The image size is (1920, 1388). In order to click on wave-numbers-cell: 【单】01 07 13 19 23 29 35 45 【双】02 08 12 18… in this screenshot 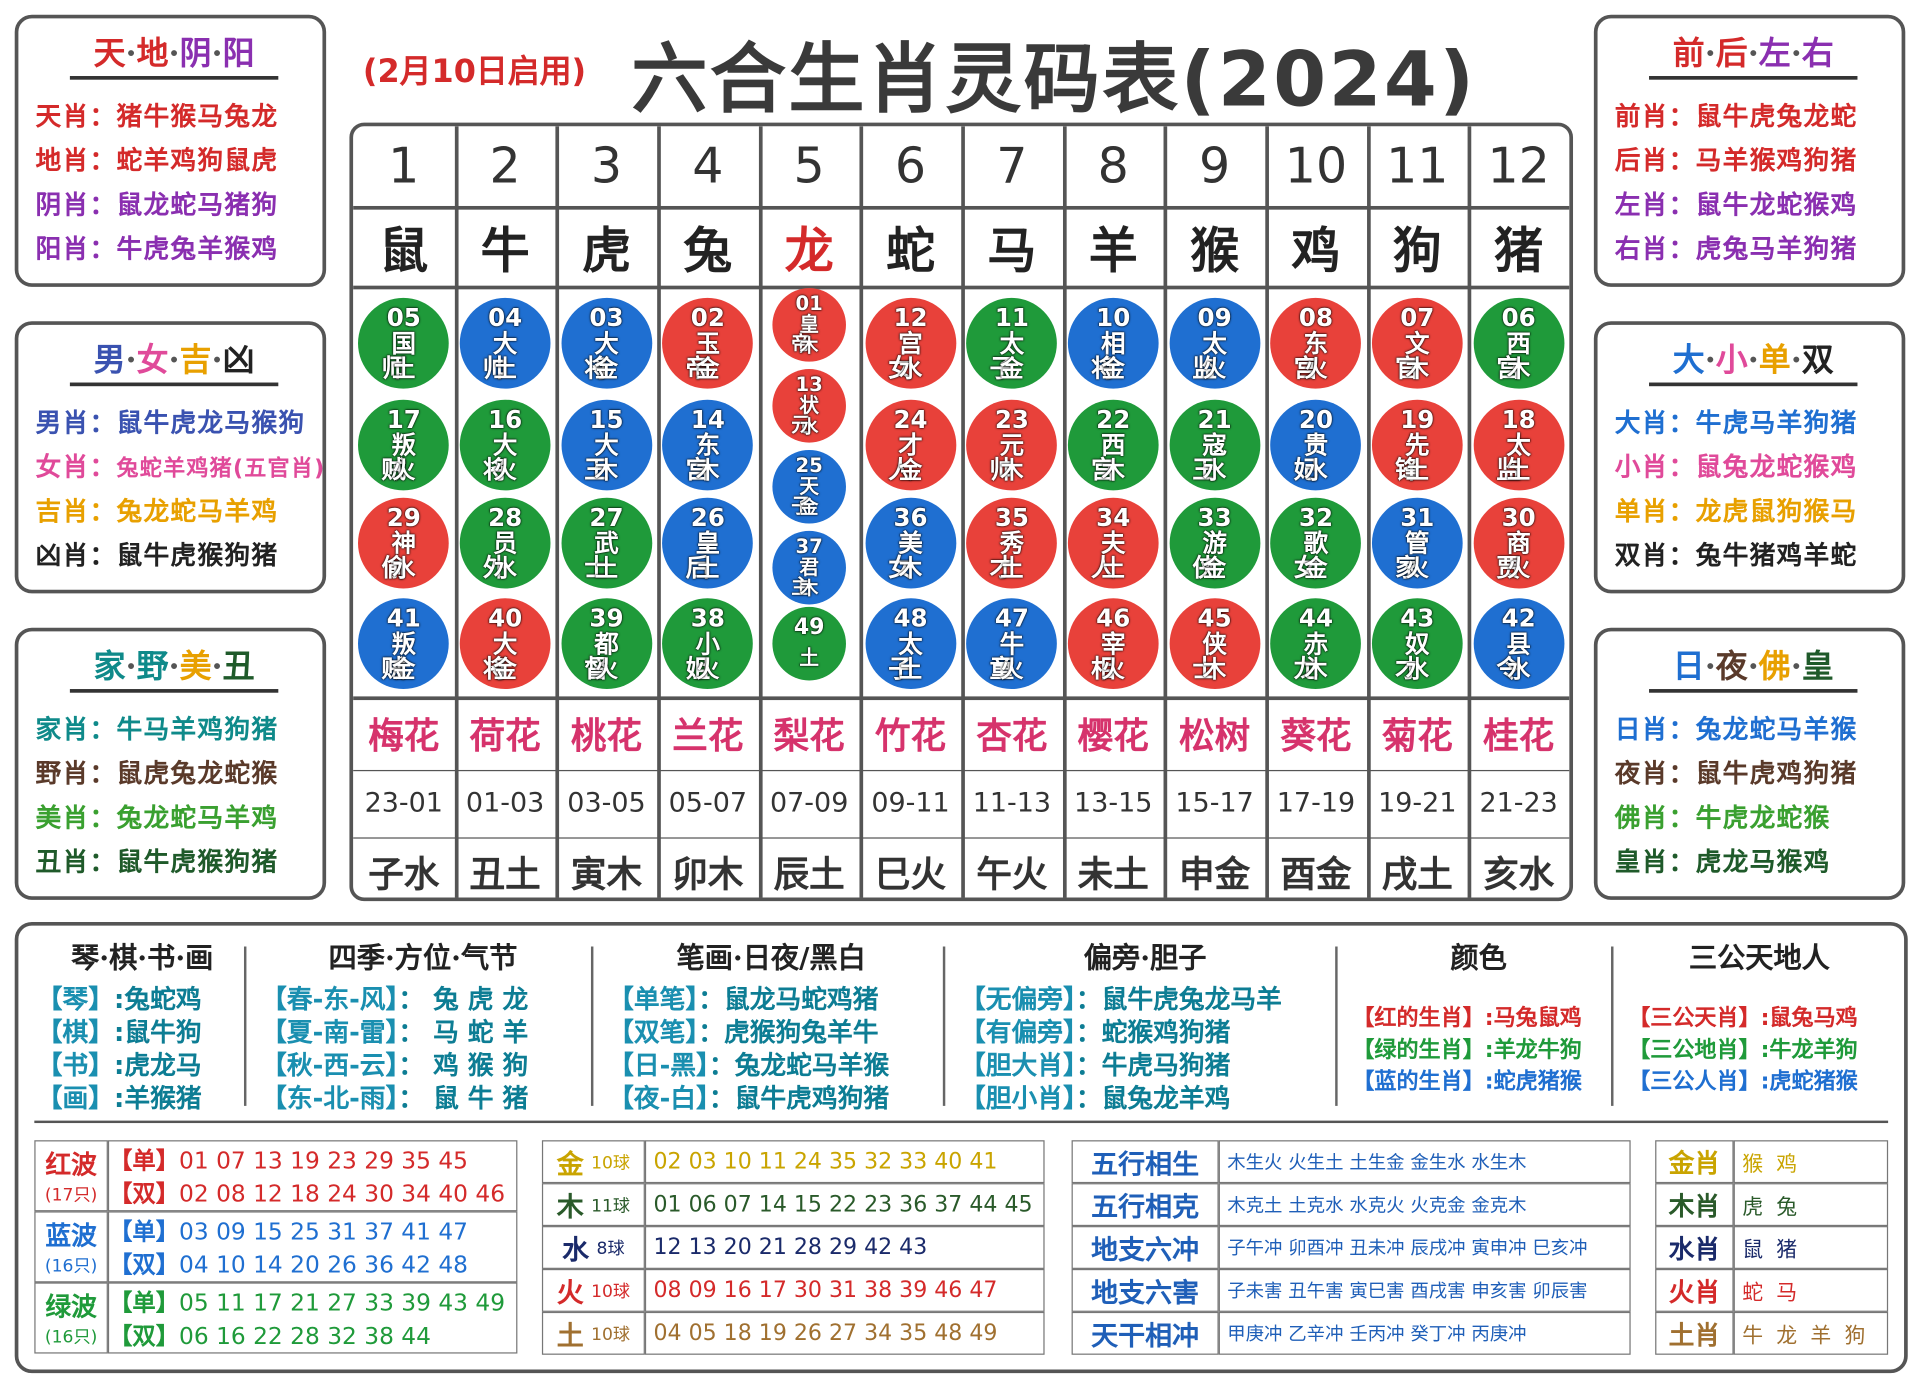, I will do `click(312, 1176)`.